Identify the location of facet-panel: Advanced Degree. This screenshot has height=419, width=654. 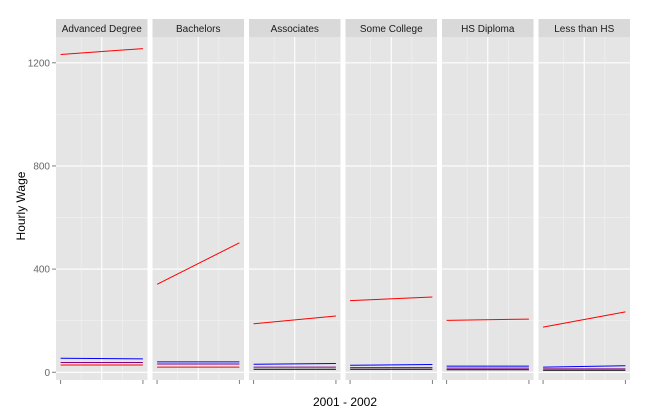
(102, 201).